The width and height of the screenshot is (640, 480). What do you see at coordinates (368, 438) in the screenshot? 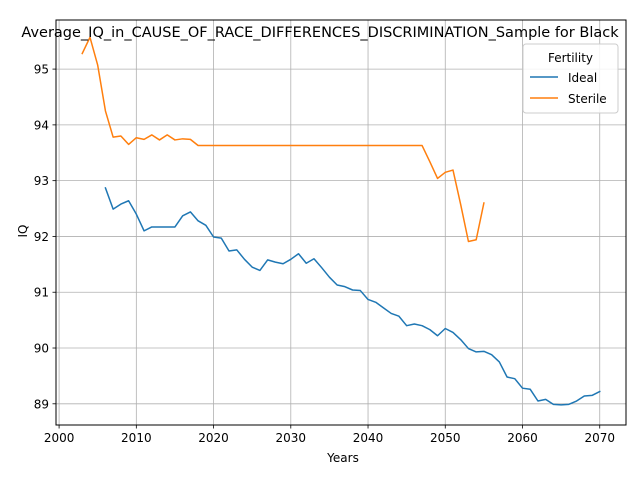
I see `x-tick-label: 2040` at bounding box center [368, 438].